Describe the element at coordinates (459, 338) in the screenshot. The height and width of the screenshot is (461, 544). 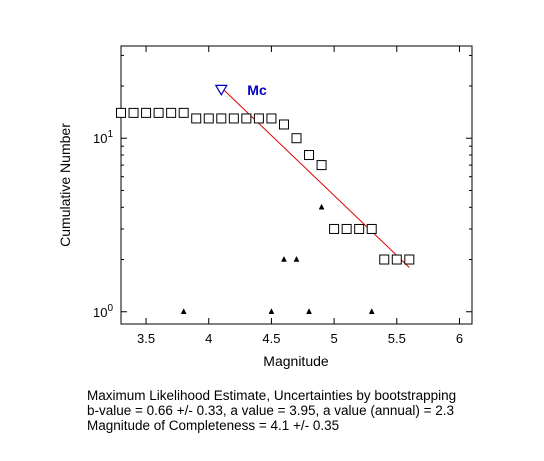
I see `x-tick-label: 6` at that location.